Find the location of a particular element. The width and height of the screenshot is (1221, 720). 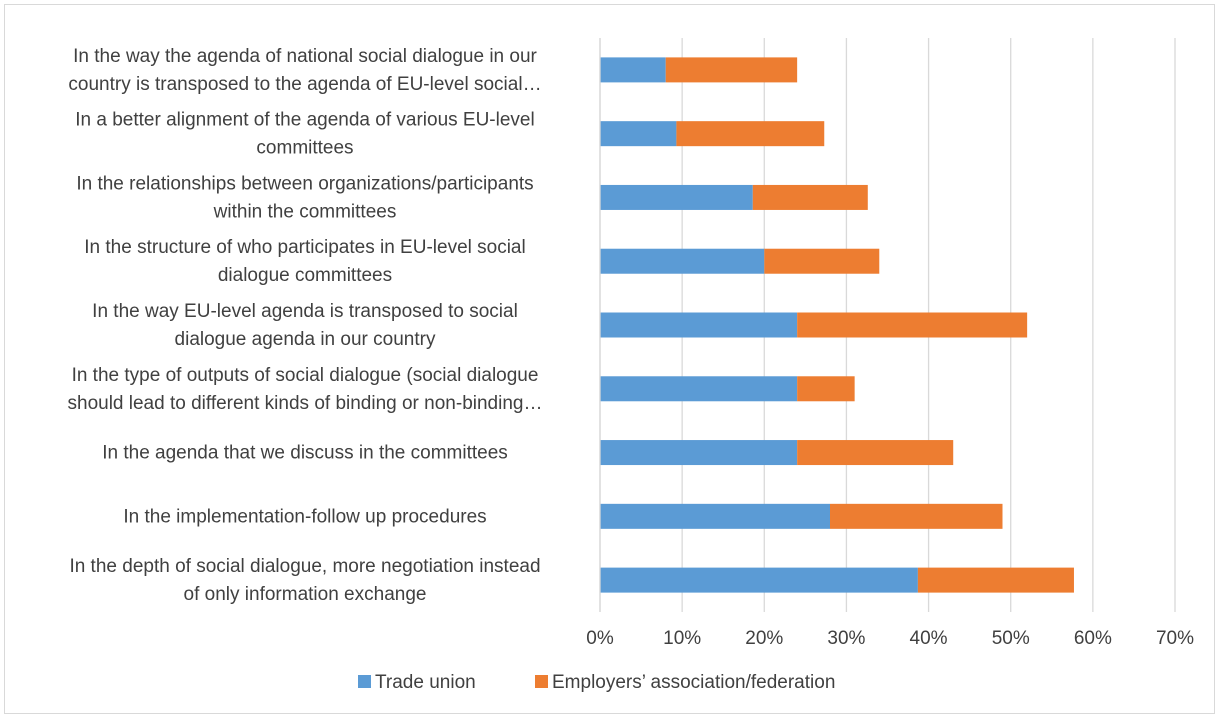

legend-label-employers: Employers’ association/federation is located at coordinates (693, 682).